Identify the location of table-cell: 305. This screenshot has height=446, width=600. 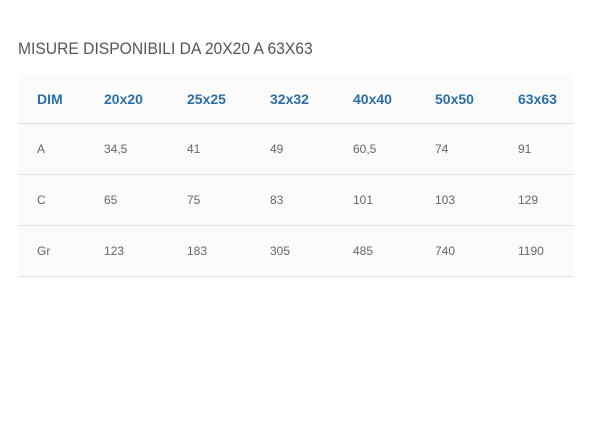
(280, 251).